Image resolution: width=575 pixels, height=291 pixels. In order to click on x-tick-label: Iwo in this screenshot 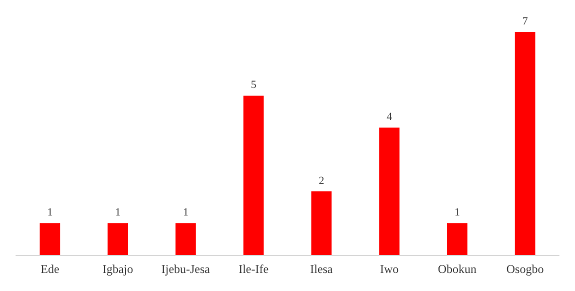, I will do `click(389, 269)`.